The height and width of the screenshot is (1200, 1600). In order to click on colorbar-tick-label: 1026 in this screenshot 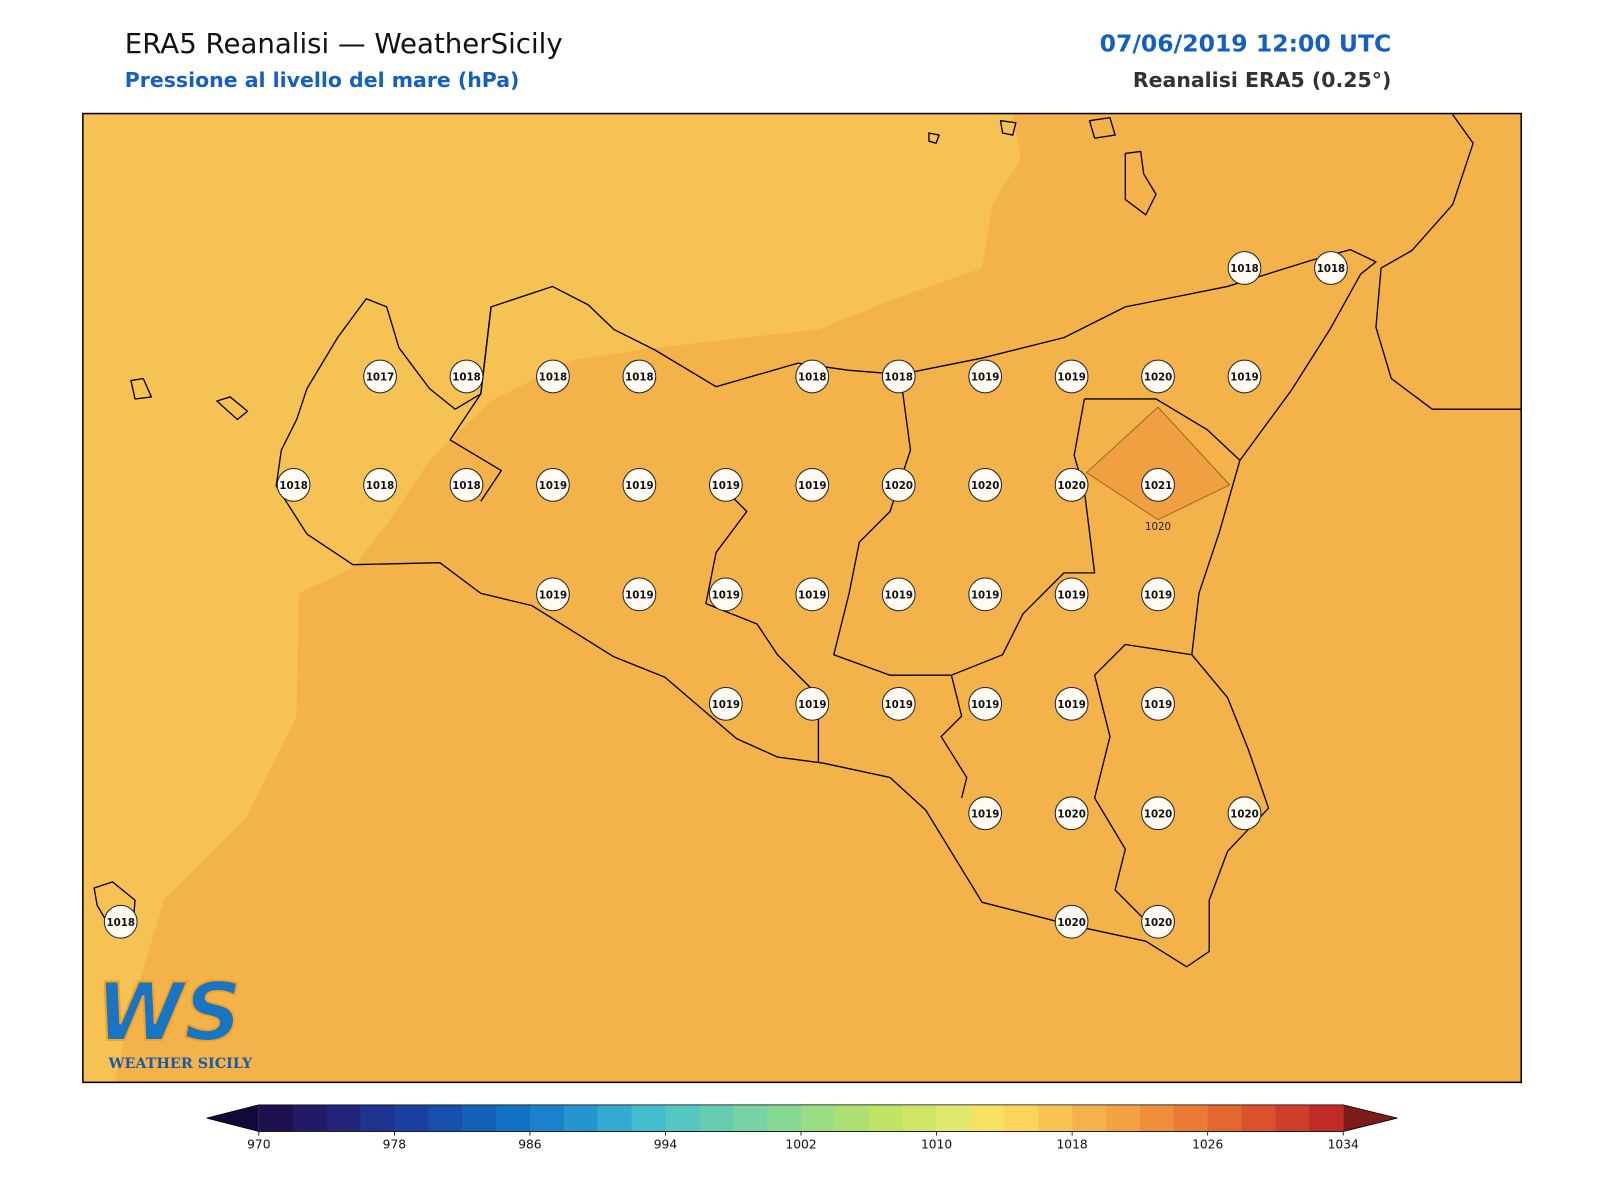, I will do `click(1207, 1144)`.